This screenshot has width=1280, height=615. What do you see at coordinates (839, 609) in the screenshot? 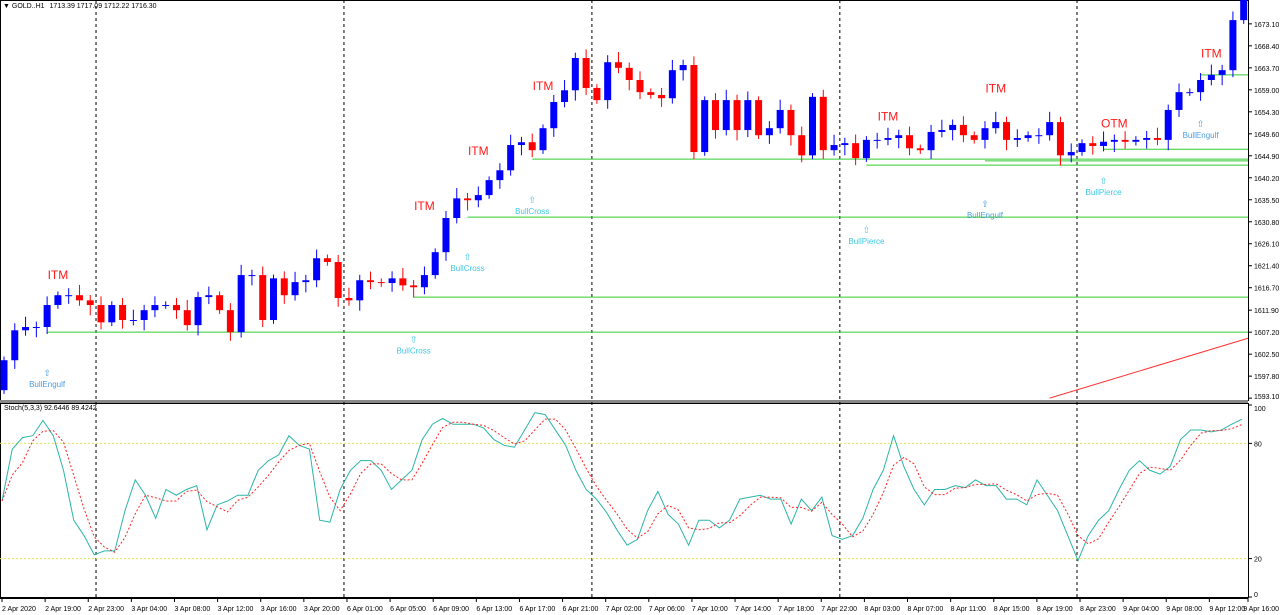
I see `x-tick-label: 7 Apr 22:00` at bounding box center [839, 609].